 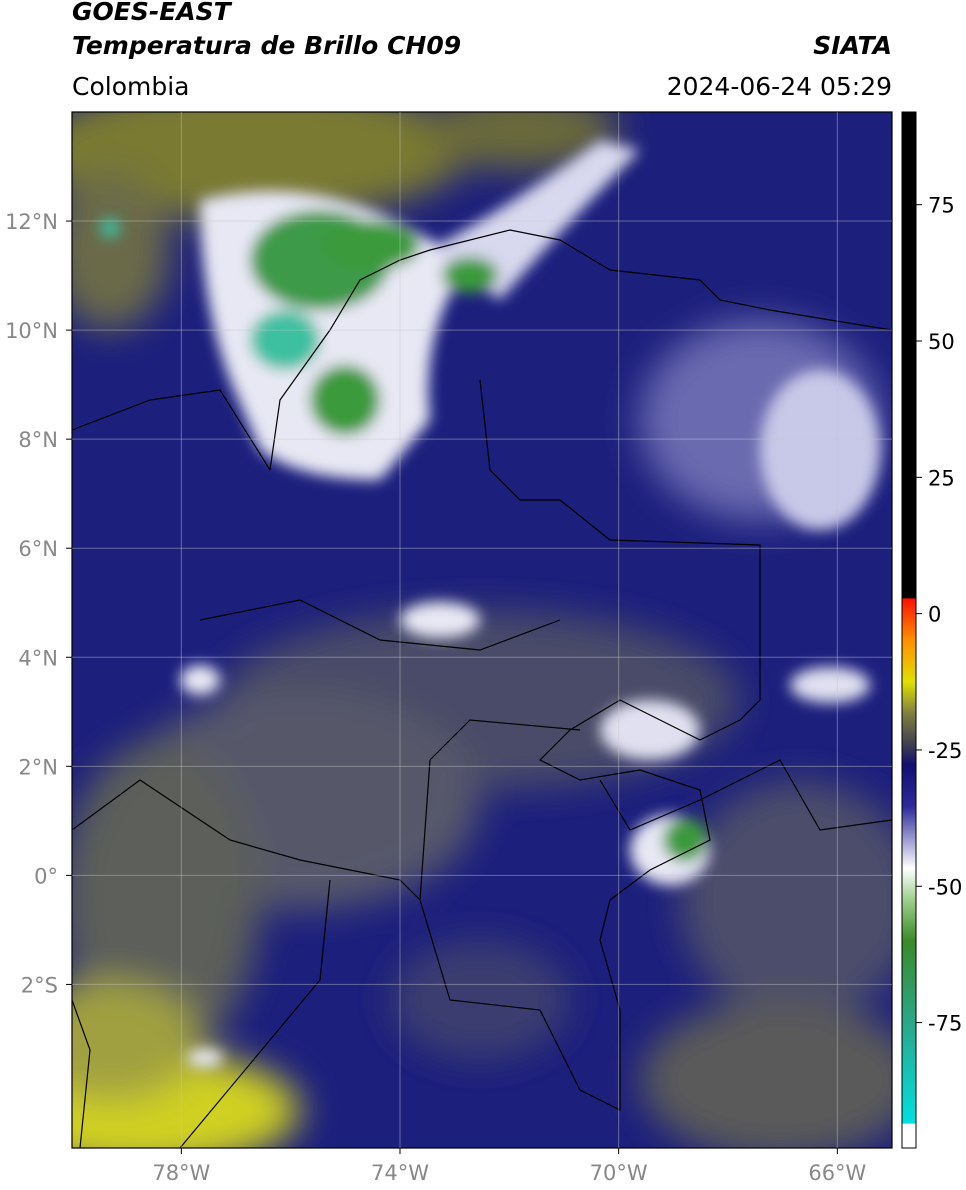 What do you see at coordinates (38, 440) in the screenshot?
I see `y-tick-label: 8°N` at bounding box center [38, 440].